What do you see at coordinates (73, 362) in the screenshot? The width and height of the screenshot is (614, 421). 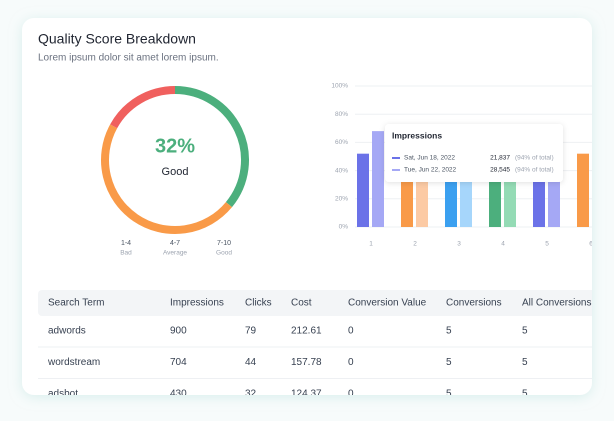 I see `table-cell: wordstream` at bounding box center [73, 362].